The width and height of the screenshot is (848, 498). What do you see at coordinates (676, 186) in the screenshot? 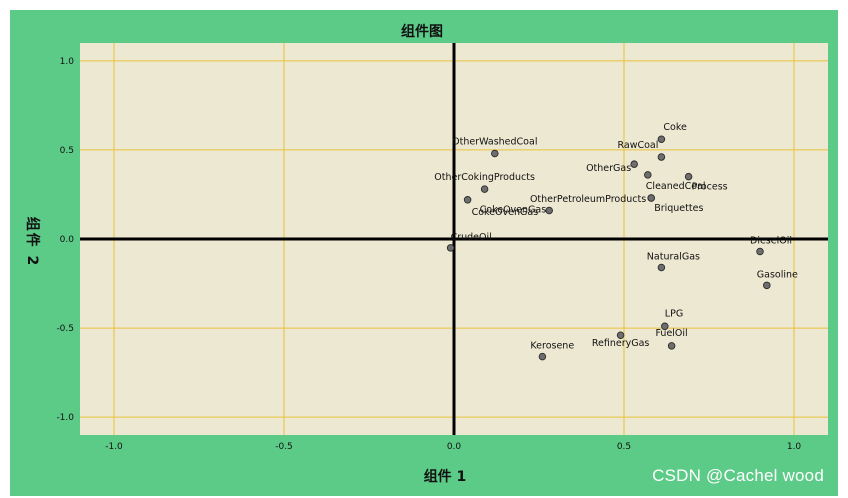
I see `point-label: CleanedCoal` at bounding box center [676, 186].